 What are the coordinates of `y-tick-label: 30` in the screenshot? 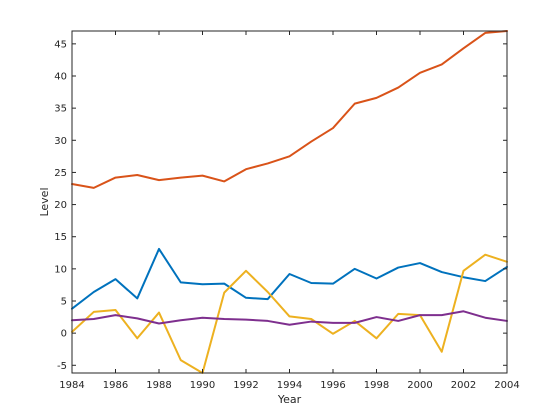 It's located at (60, 141).